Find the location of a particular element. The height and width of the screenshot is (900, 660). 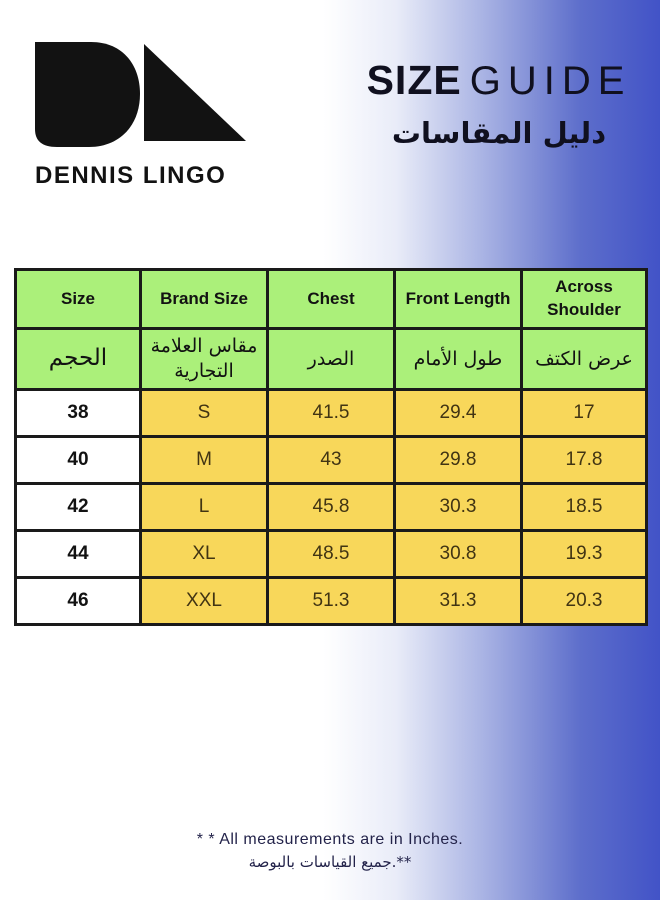

data-cell: 45.8 is located at coordinates (331, 507).